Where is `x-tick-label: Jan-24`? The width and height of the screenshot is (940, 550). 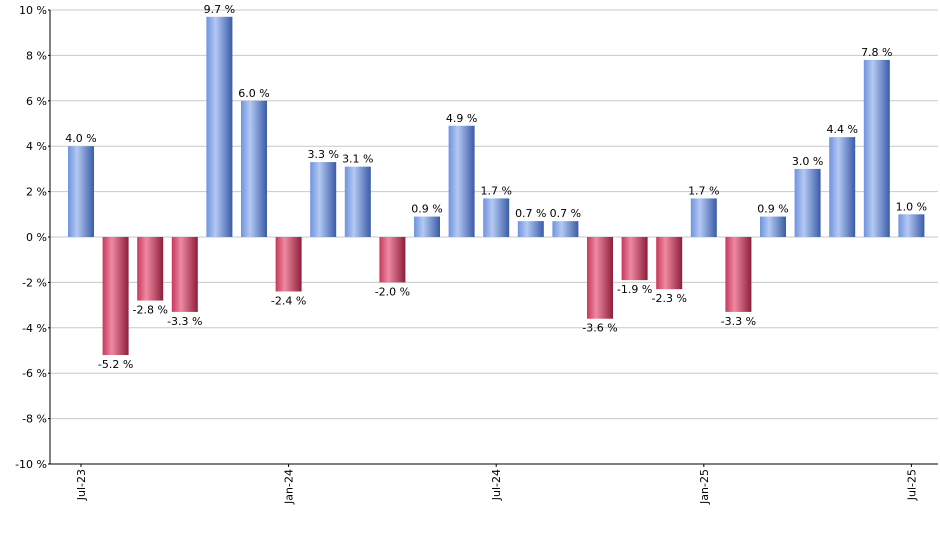 x-tick-label: Jan-24 is located at coordinates (289, 487).